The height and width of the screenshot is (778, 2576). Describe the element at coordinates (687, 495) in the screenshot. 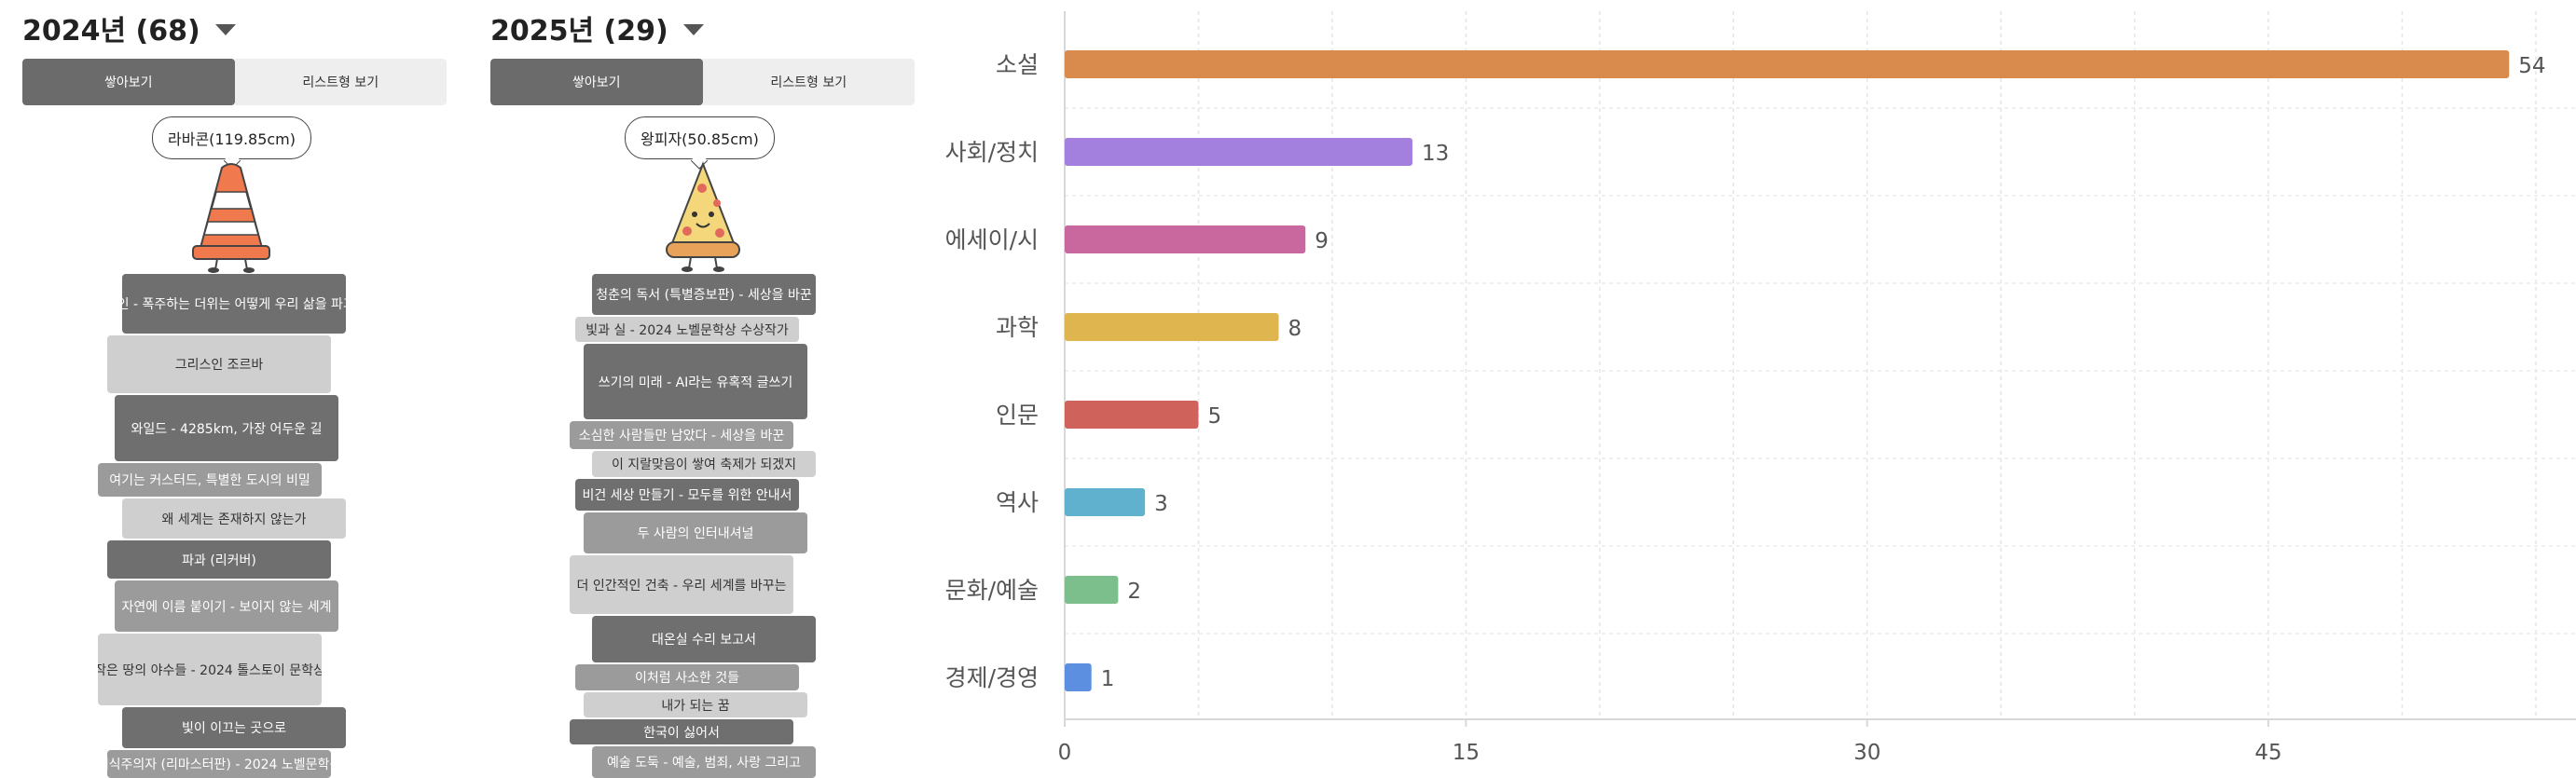

I see `book-spine: 비건 세상 만들기 - 모두를 위한 안내서` at that location.